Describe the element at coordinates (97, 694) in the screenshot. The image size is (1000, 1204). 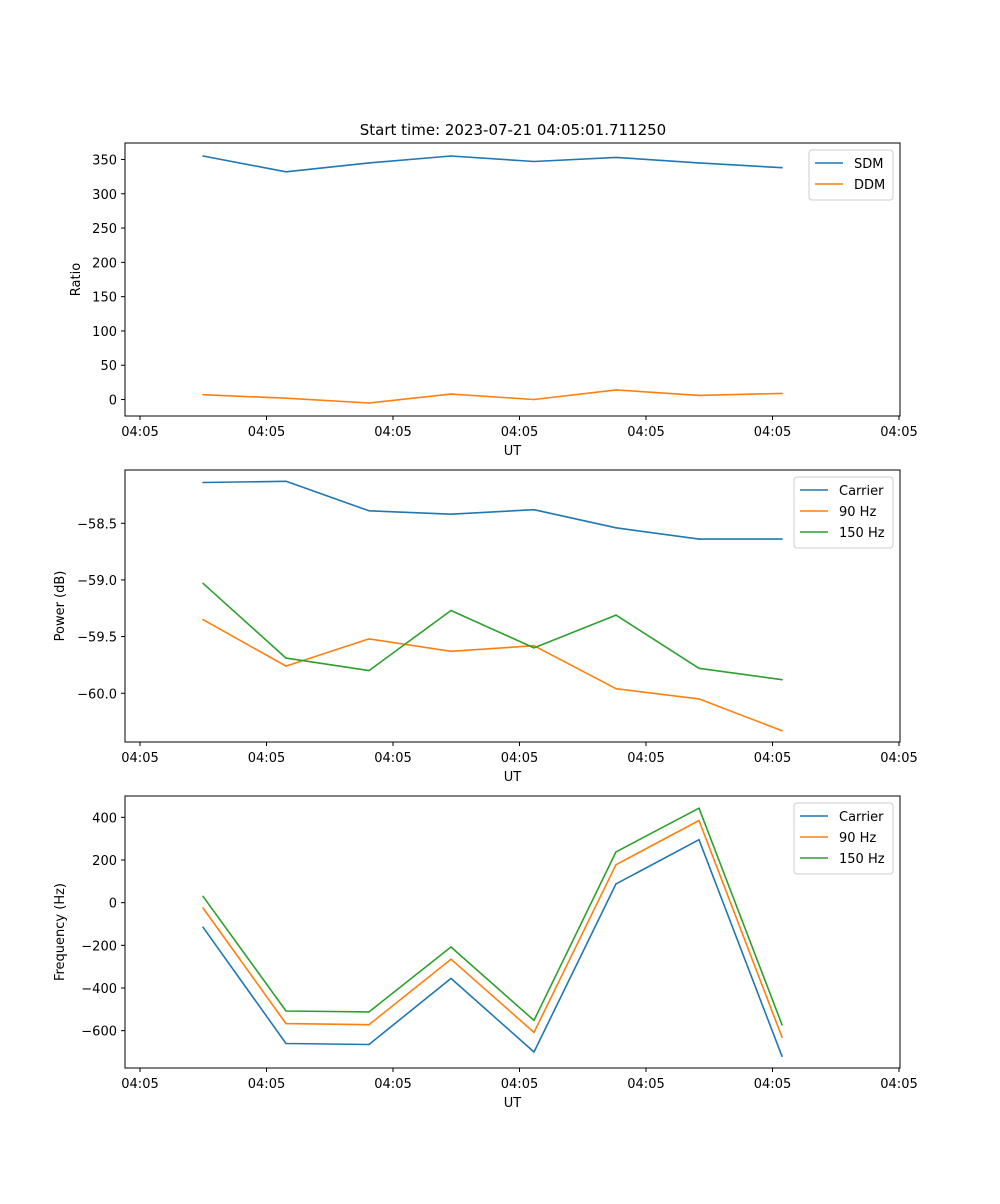
I see `y-tick-label: −60.0` at that location.